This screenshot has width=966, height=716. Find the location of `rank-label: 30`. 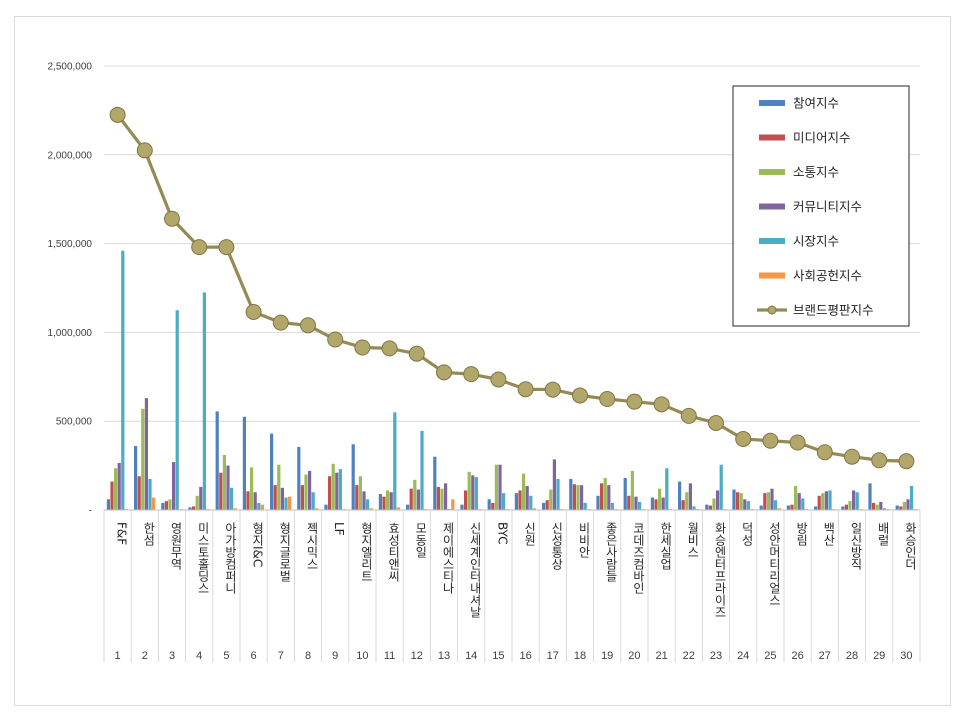

rank-label: 30 is located at coordinates (906, 656).